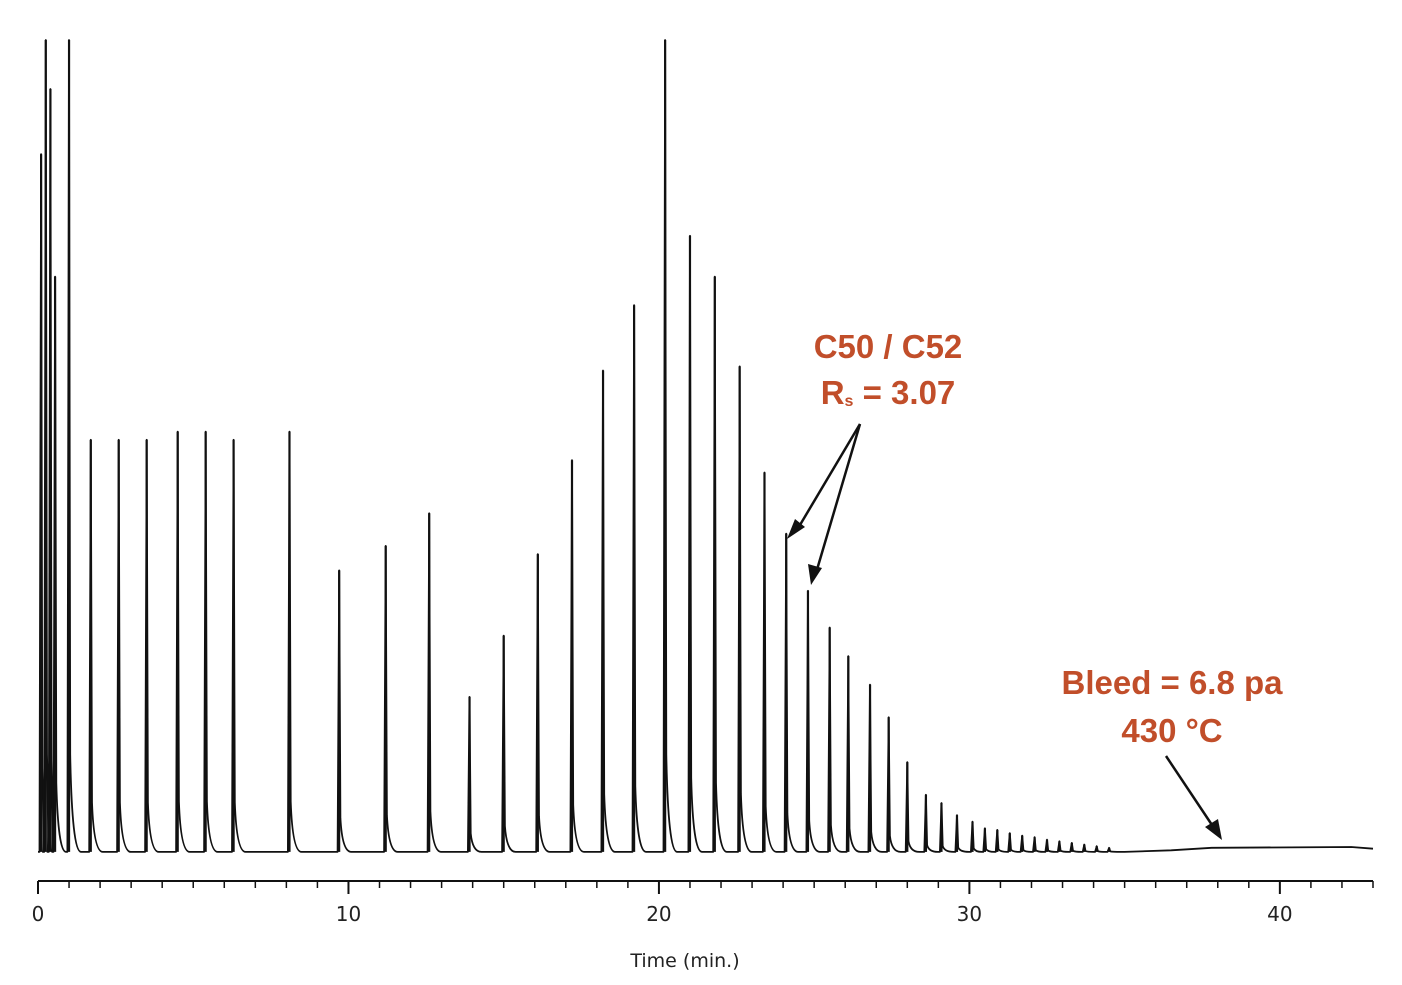  I want to click on x-tick-label-10: 10, so click(348, 914).